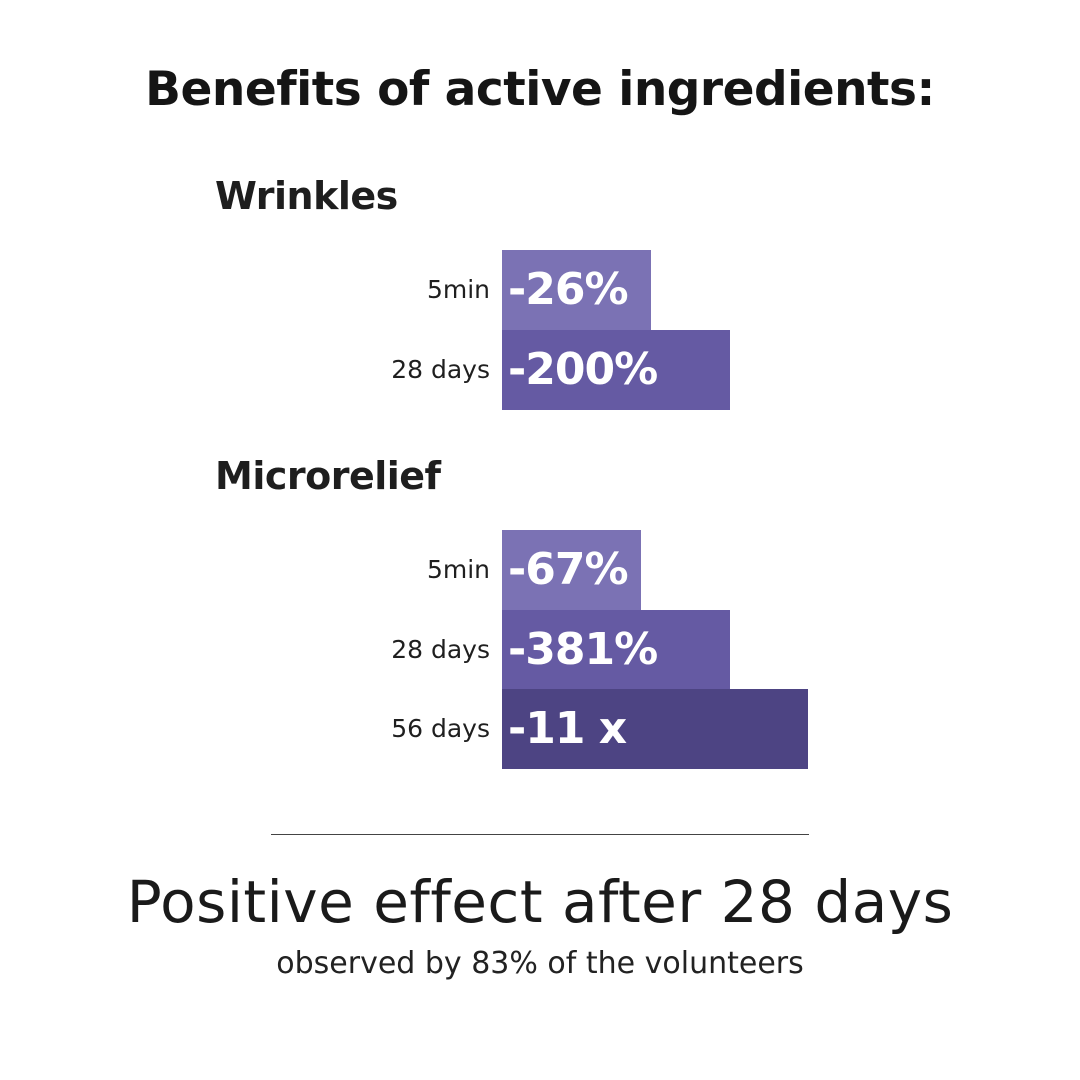 Image resolution: width=1080 pixels, height=1080 pixels. What do you see at coordinates (540, 902) in the screenshot?
I see `footer-headline: Positive effect after 28 days` at bounding box center [540, 902].